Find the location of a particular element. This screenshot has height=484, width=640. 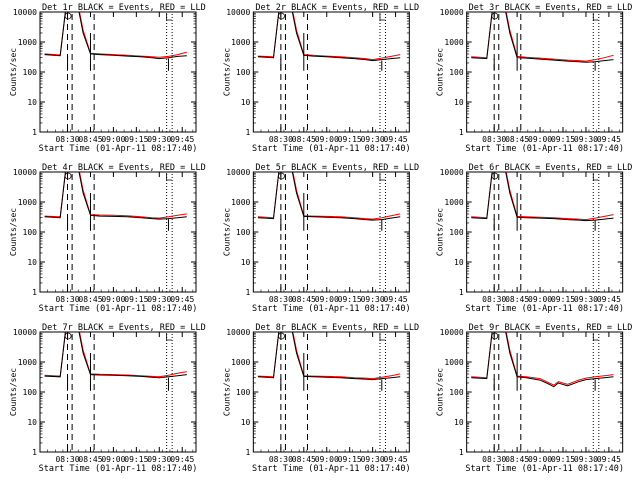

plot-title: Det_2r BLACK = Events, RED = LLD is located at coordinates (337, 8).